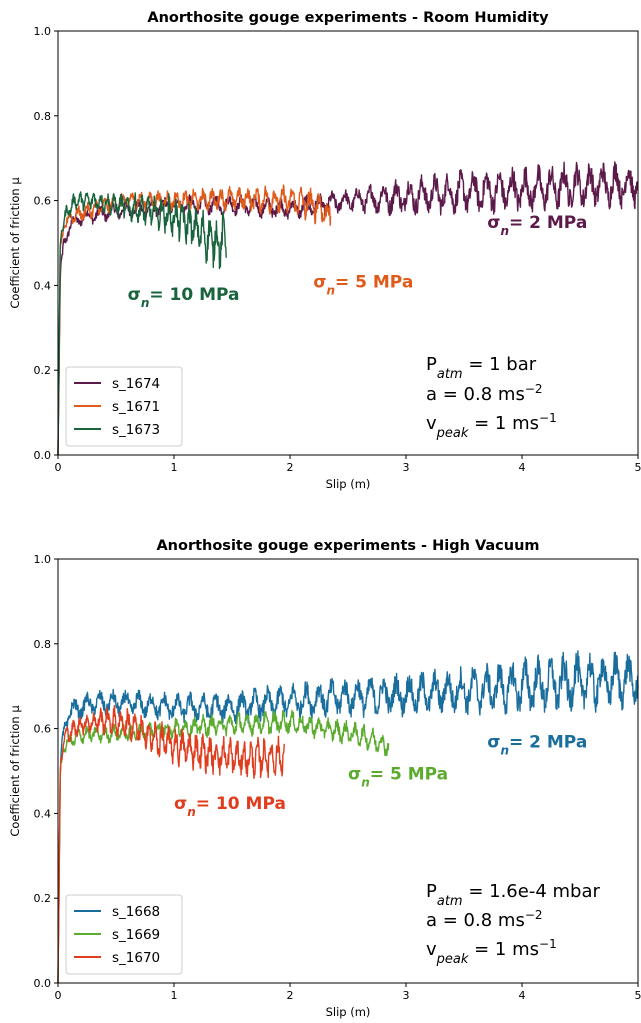  Describe the element at coordinates (136, 407) in the screenshot. I see `legend-label: s_1671` at that location.